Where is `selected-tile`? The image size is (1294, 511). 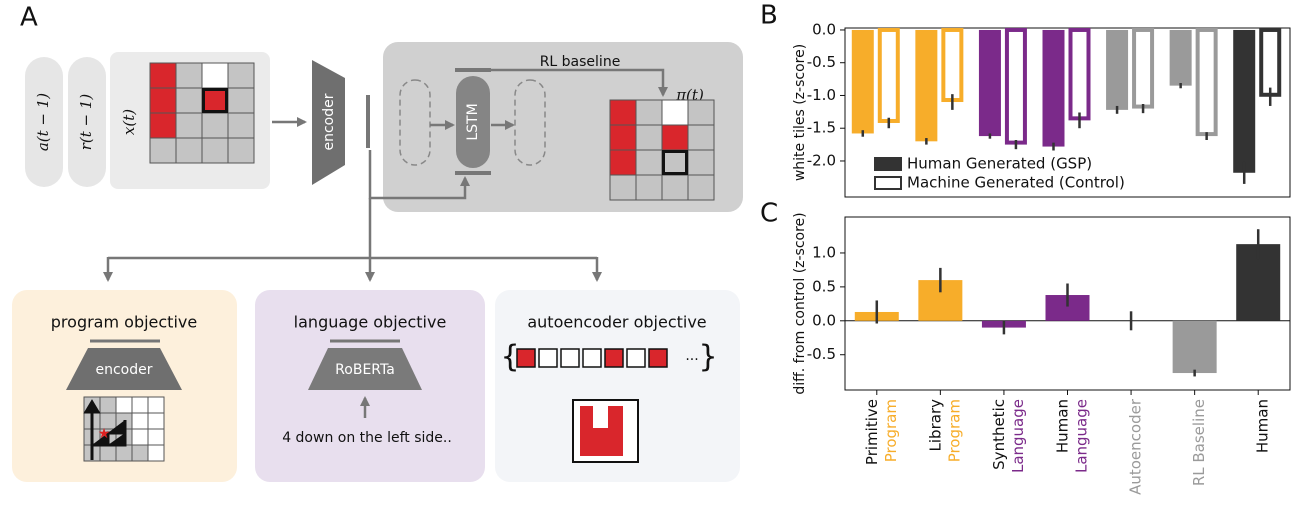 selected-tile is located at coordinates (215, 100).